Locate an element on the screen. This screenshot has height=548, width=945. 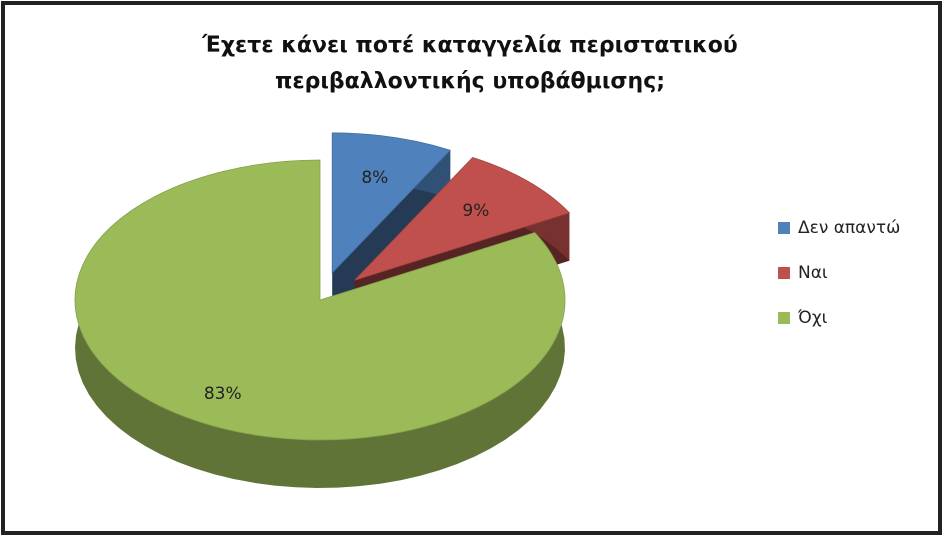
legend-label: Όχι is located at coordinates (812, 318).